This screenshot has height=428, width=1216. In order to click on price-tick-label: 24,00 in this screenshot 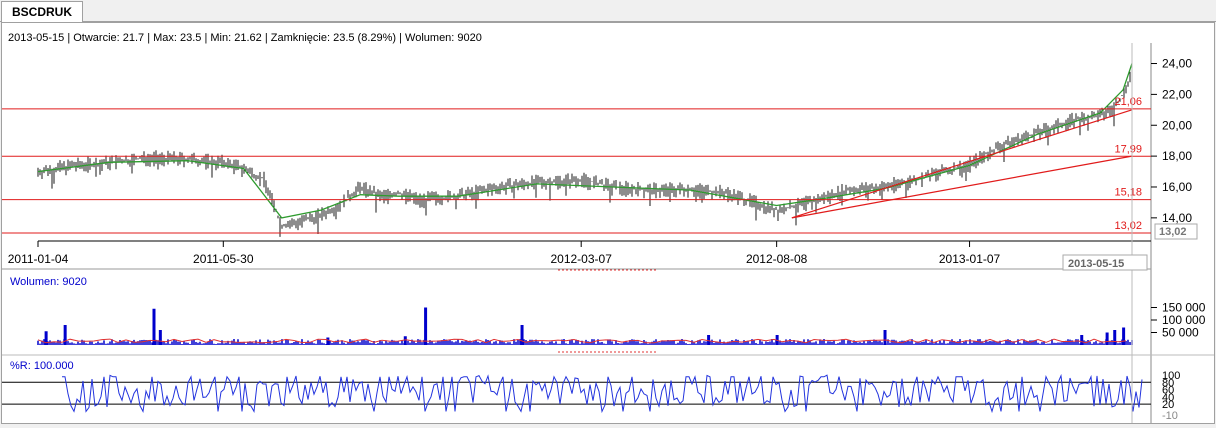, I will do `click(1177, 64)`.